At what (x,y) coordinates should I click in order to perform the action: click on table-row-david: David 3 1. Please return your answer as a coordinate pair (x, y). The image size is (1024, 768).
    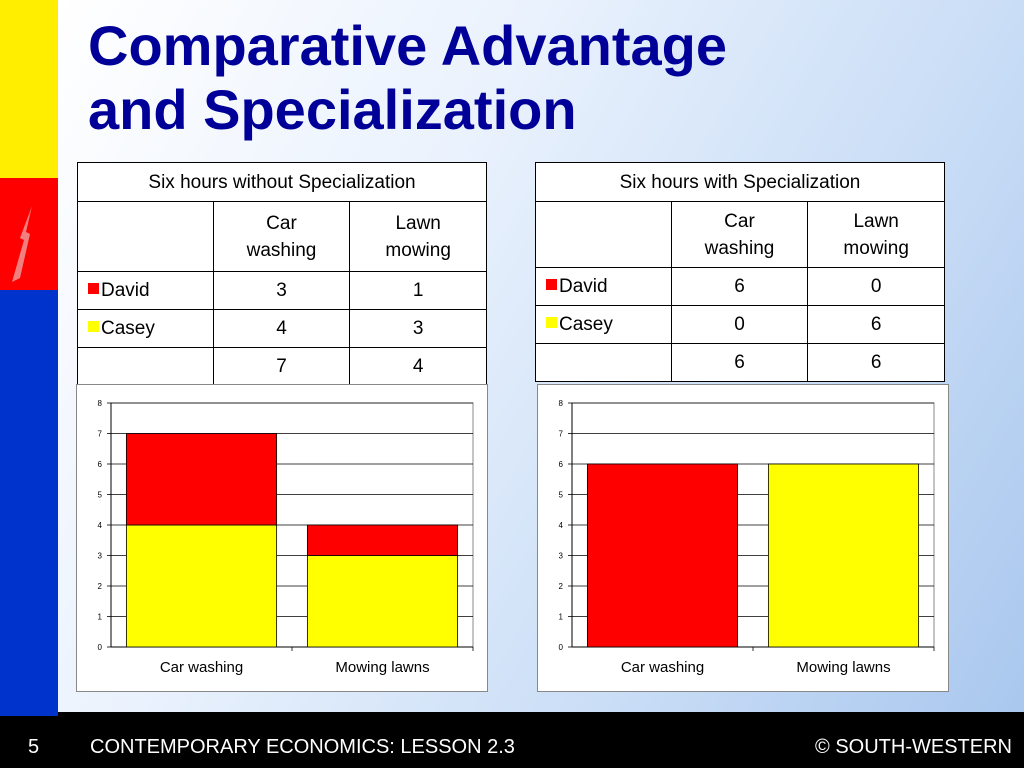
    Looking at the image, I should click on (282, 290).